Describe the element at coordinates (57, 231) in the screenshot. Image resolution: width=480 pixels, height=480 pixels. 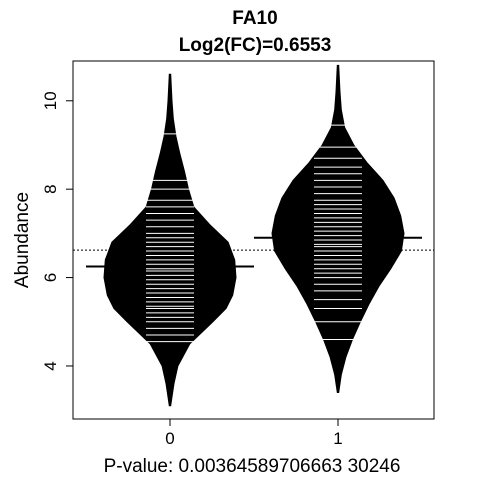
I see `y-axis: 4 6 8 10` at that location.